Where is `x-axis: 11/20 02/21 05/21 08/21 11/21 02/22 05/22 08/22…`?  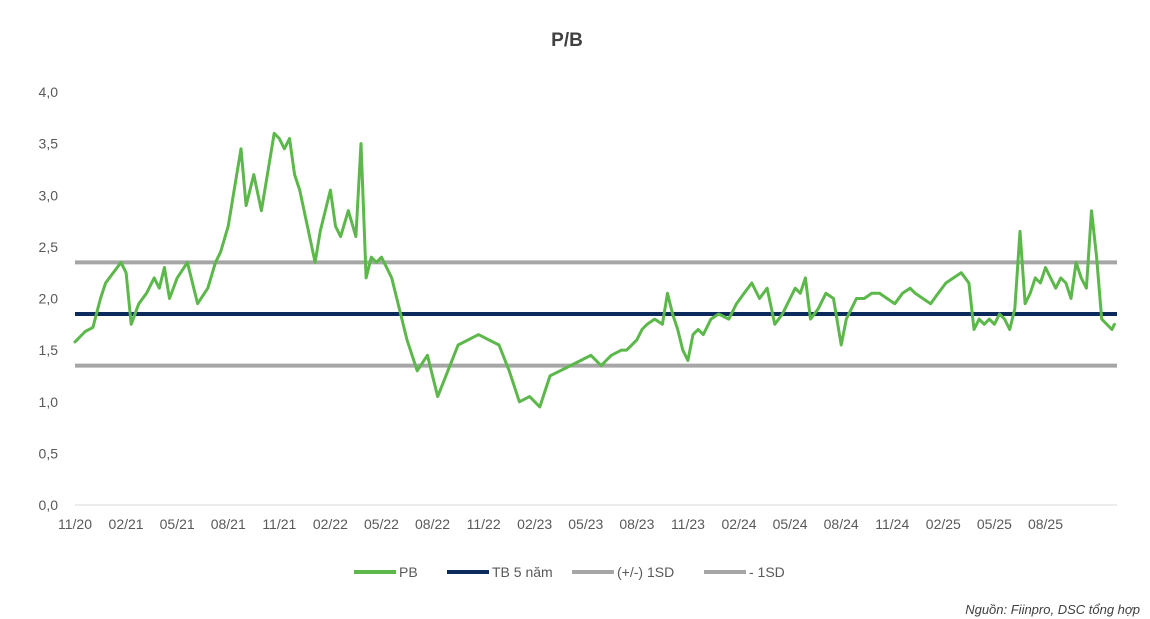
x-axis: 11/20 02/21 05/21 08/21 11/21 02/22 05/22 08/22… is located at coordinates (587, 518).